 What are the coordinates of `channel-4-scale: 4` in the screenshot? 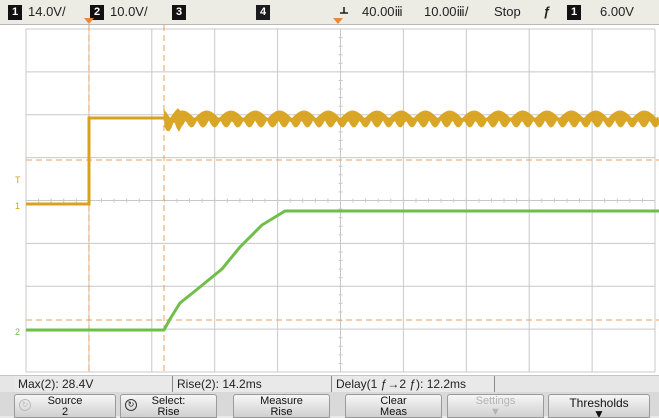 It's located at (266, 12).